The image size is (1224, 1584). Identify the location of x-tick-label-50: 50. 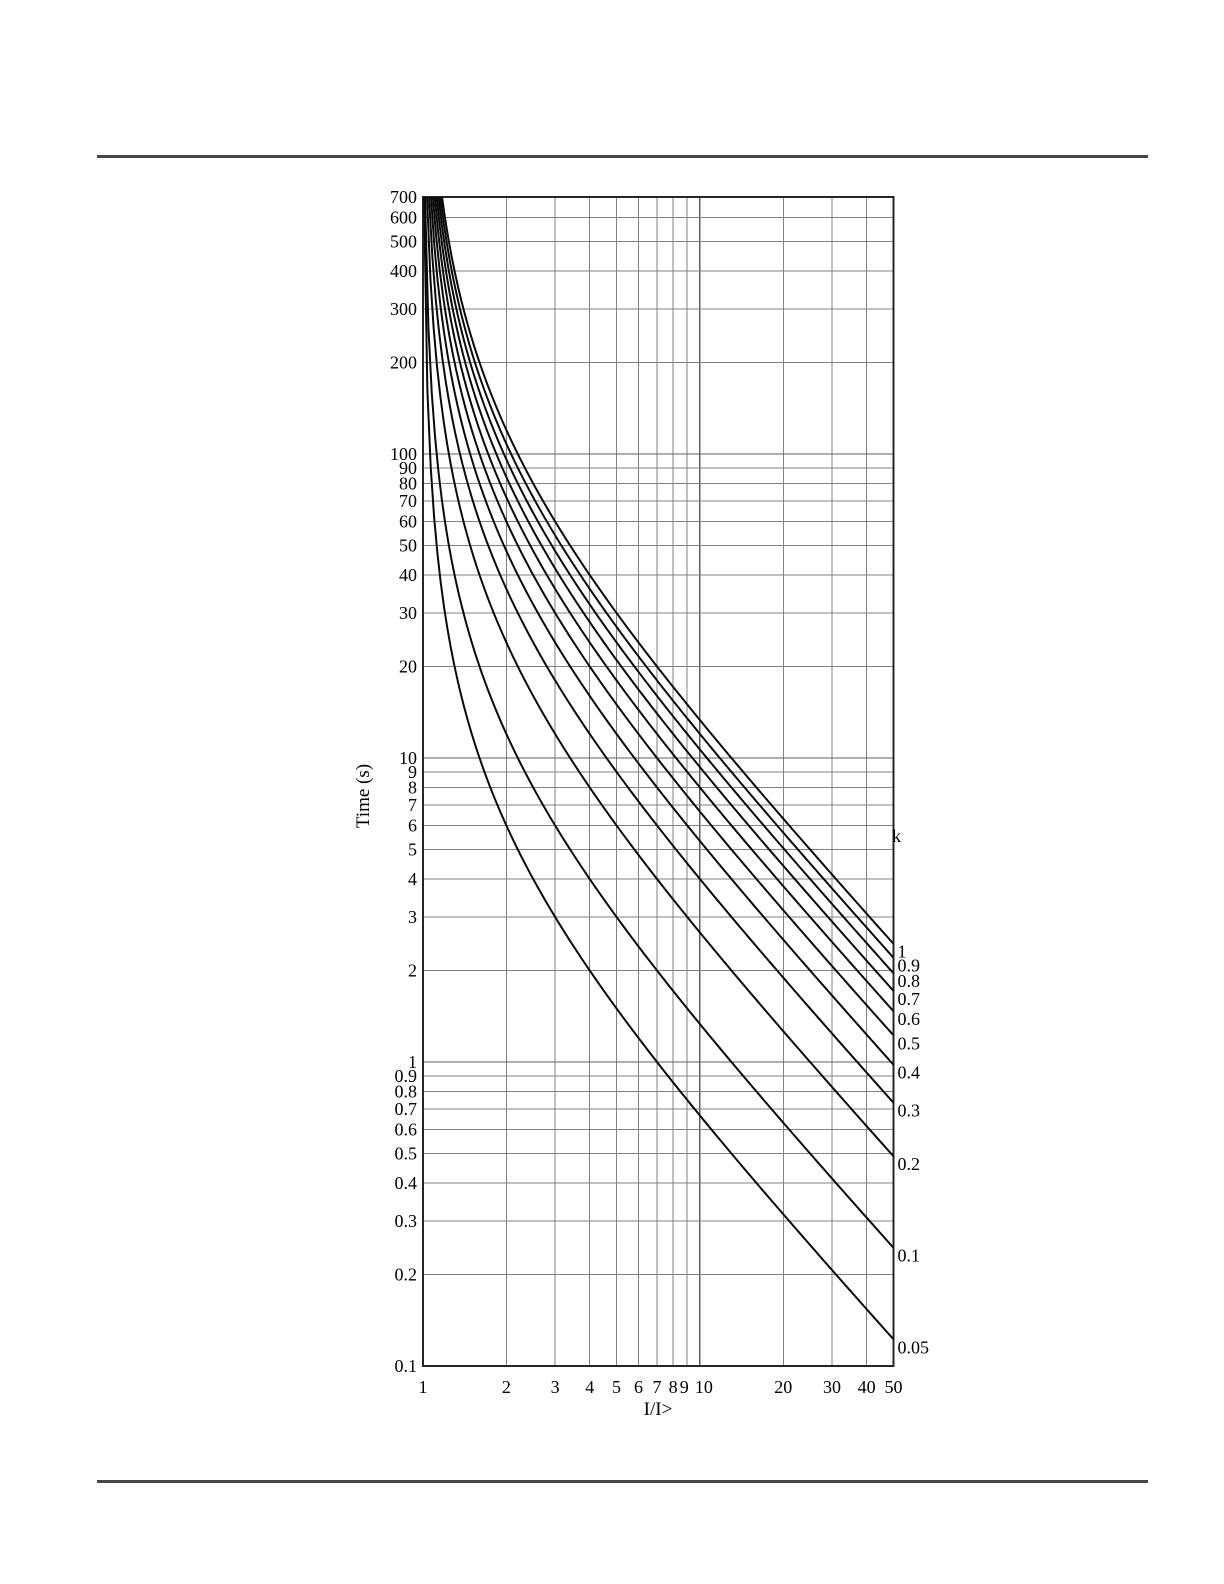
(893, 1387).